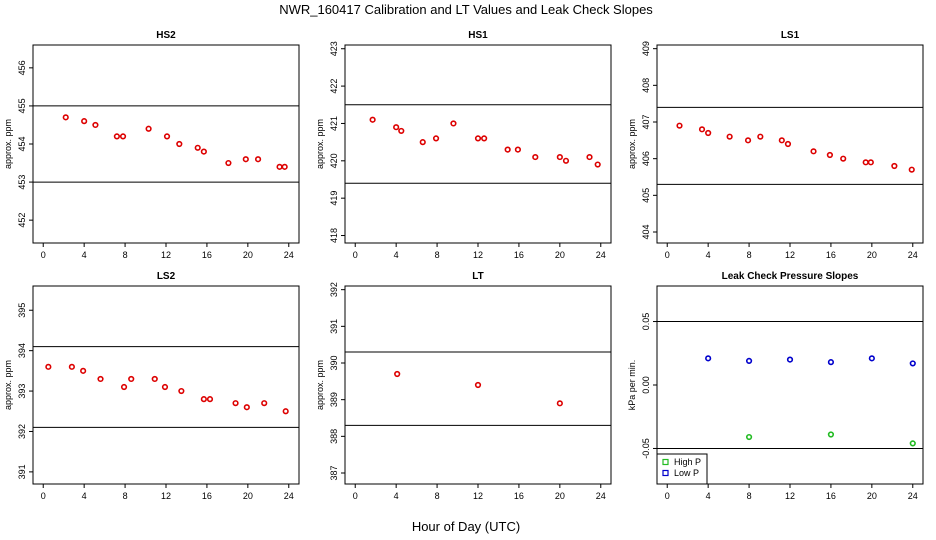  I want to click on series-low-p, so click(810, 361).